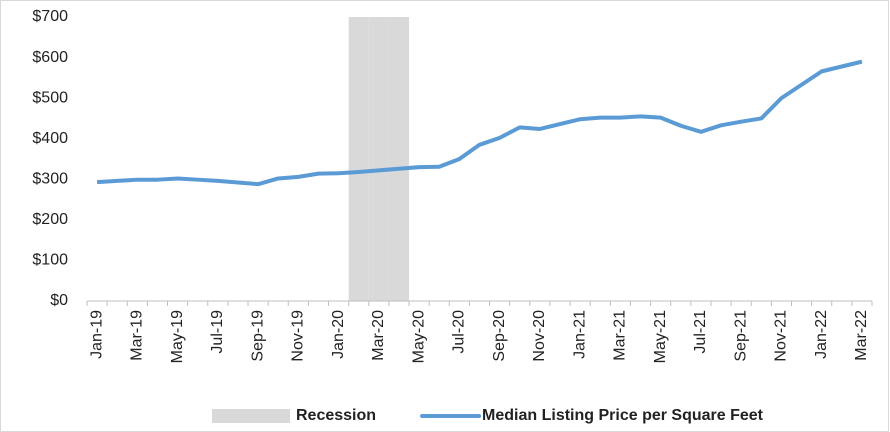 This screenshot has height=432, width=890. What do you see at coordinates (338, 334) in the screenshot?
I see `x-tick-label: Jan-20` at bounding box center [338, 334].